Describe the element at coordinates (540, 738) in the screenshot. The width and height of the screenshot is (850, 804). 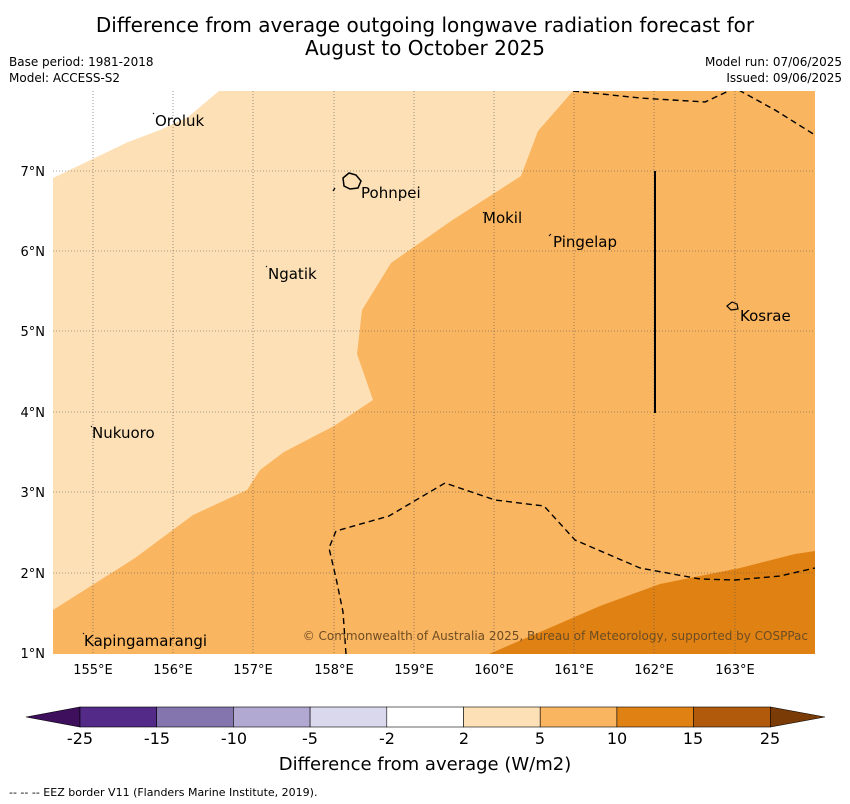
I see `colorbar-tick: 5` at that location.